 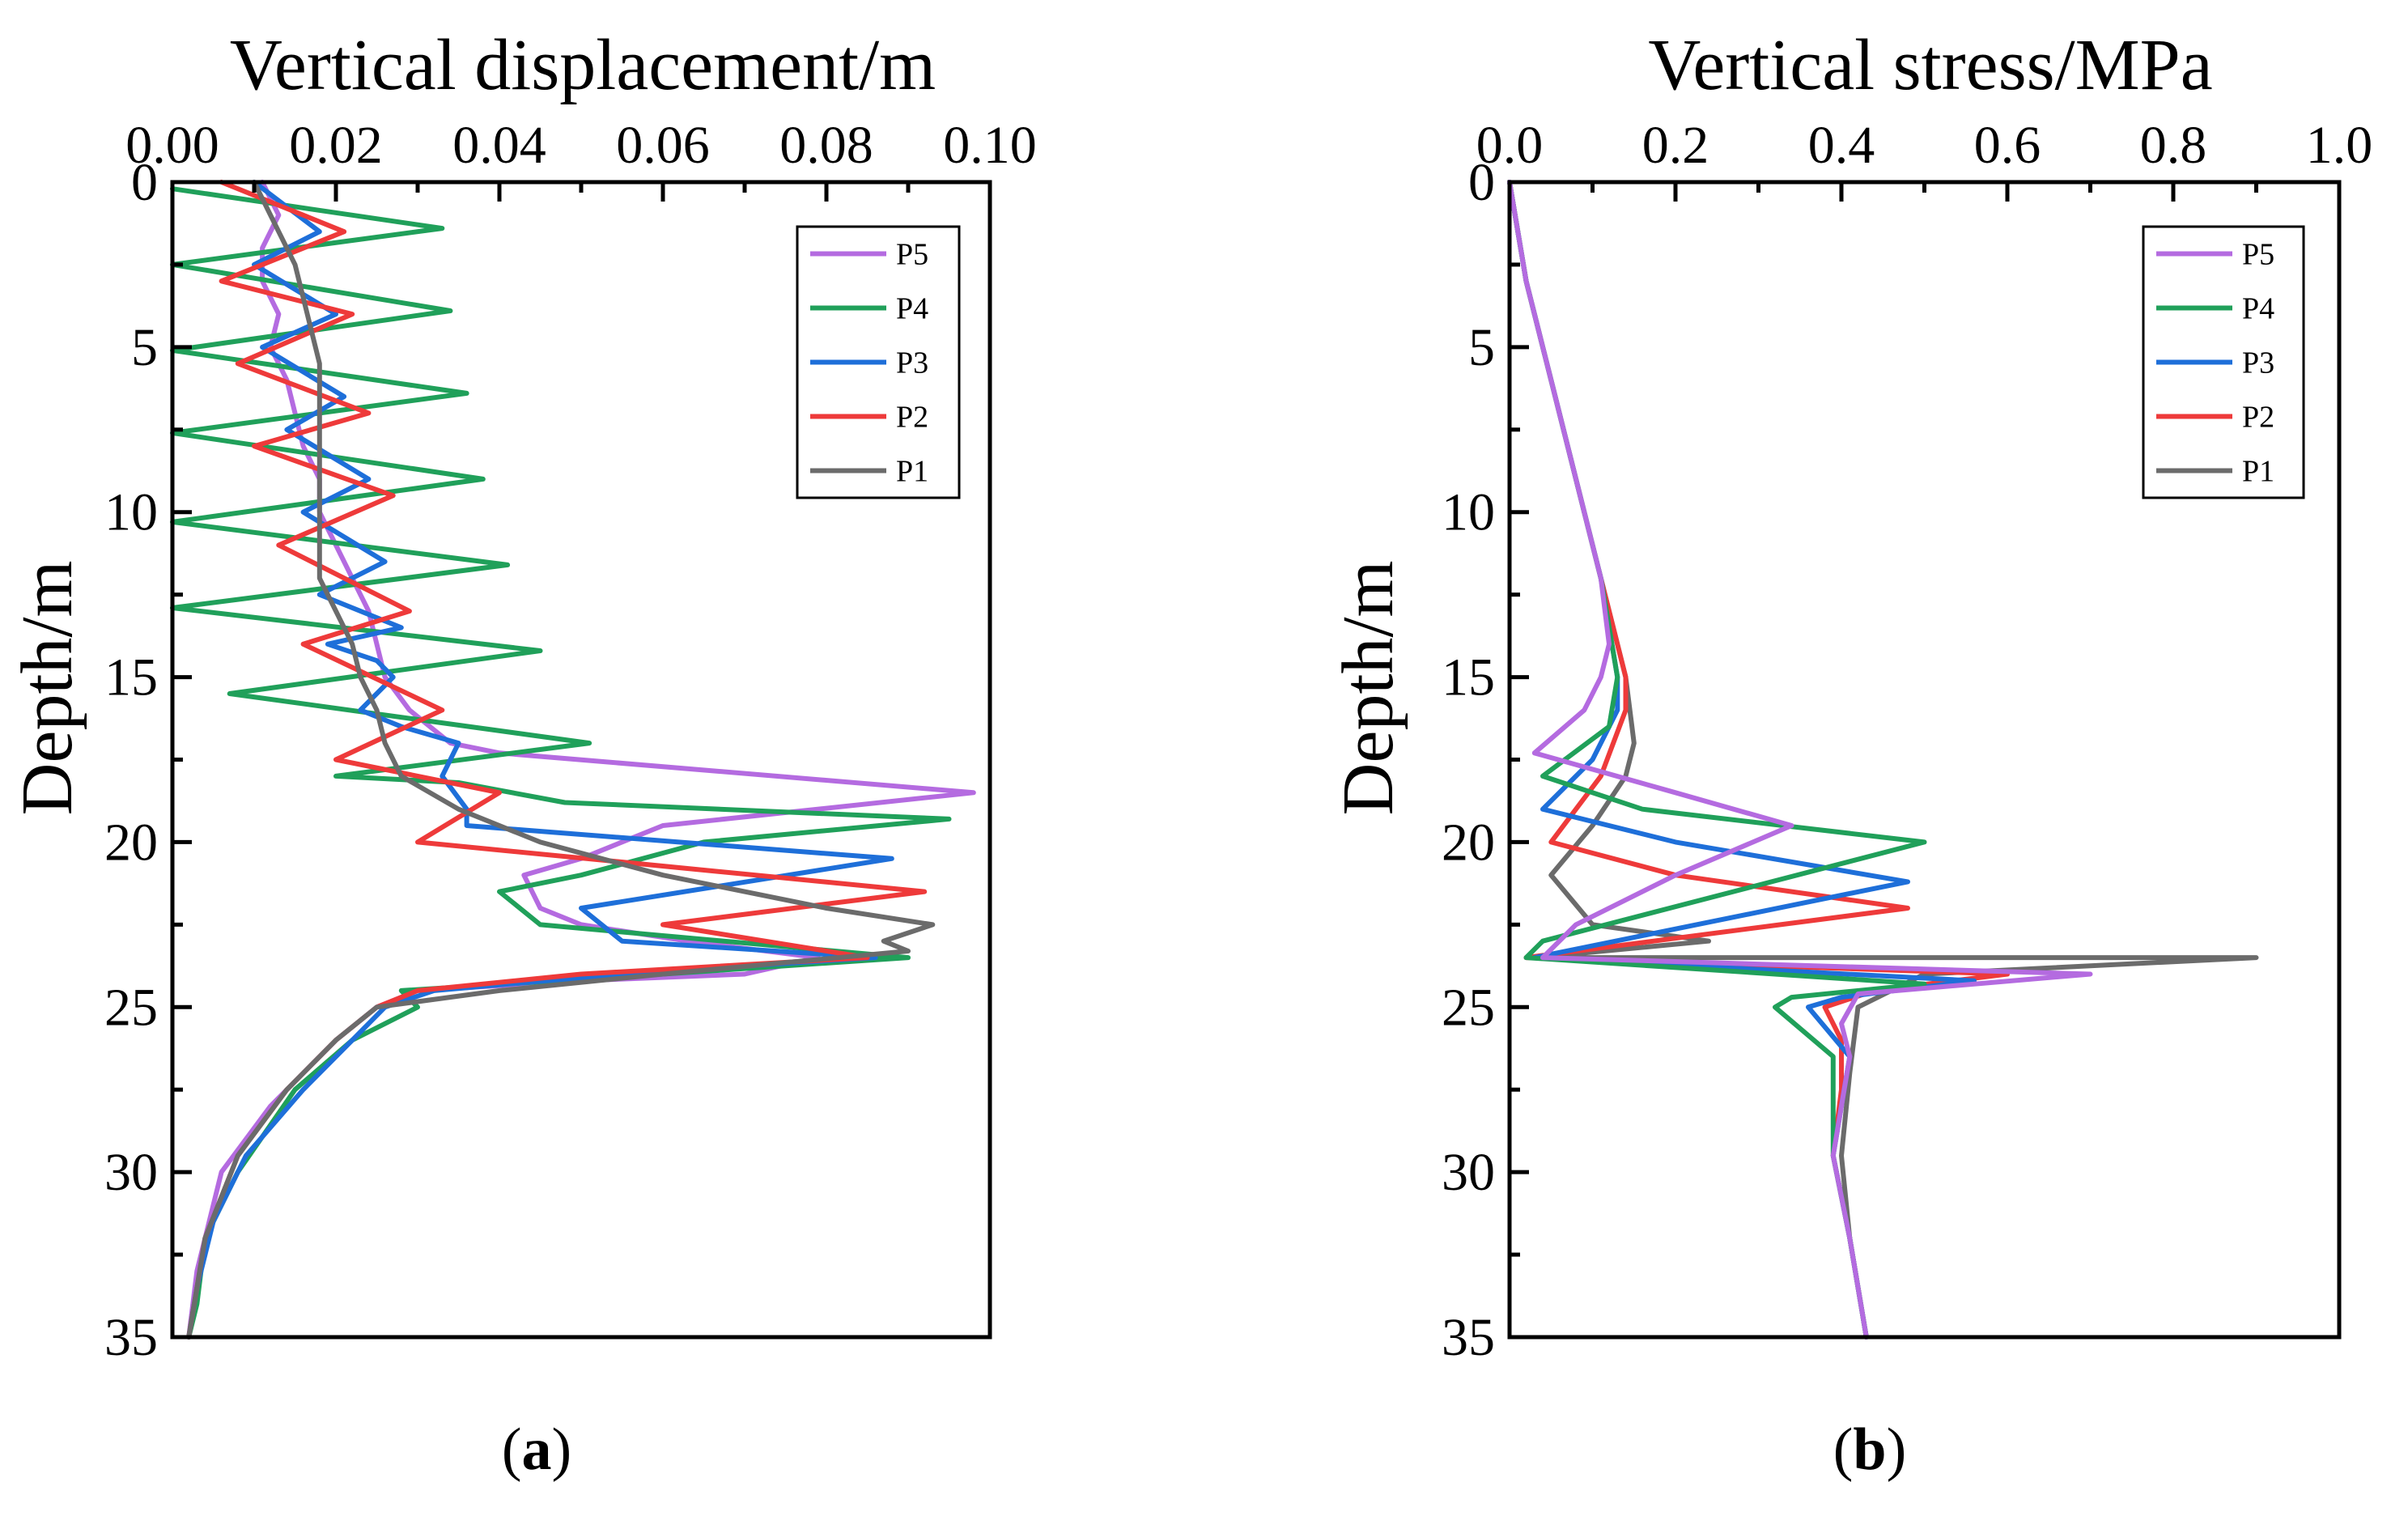 What do you see at coordinates (2258, 309) in the screenshot?
I see `panel-b-legend-label-p4: P4` at bounding box center [2258, 309].